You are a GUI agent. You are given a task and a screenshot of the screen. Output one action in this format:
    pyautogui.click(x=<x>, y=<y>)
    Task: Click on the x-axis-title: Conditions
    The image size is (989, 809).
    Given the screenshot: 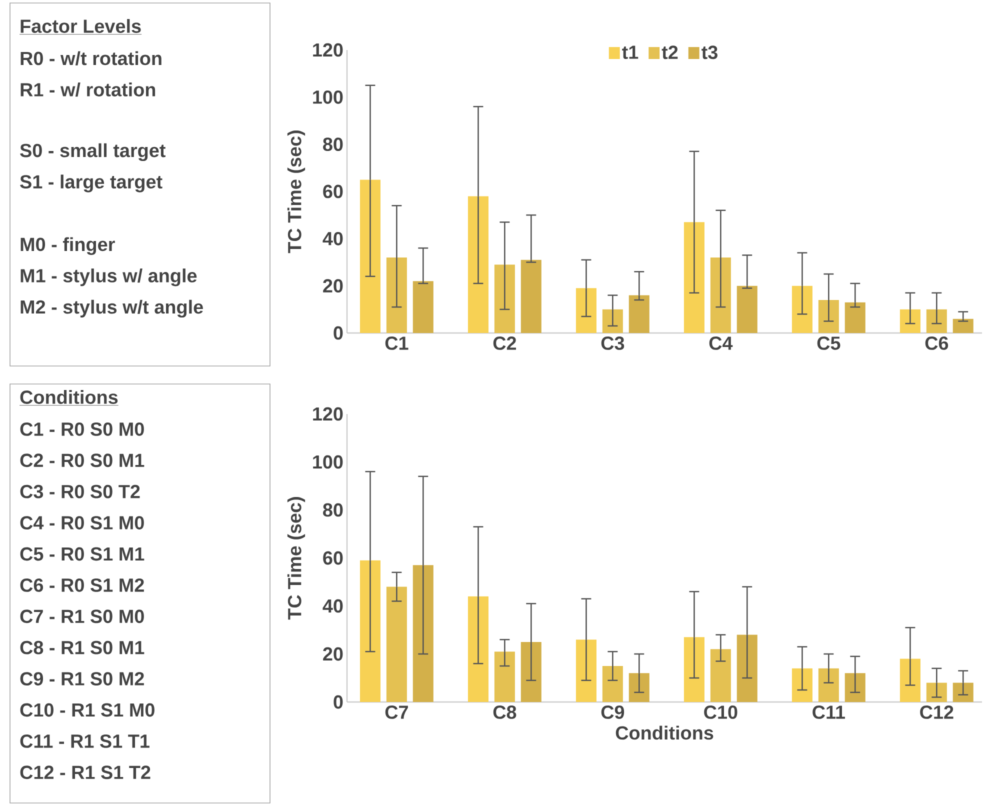 What is the action you would take?
    pyautogui.click(x=665, y=733)
    